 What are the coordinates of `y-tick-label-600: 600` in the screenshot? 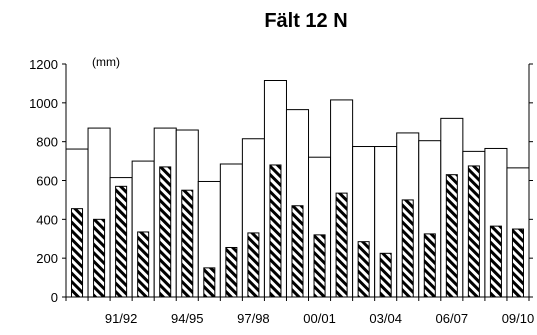 It's located at (47, 181).